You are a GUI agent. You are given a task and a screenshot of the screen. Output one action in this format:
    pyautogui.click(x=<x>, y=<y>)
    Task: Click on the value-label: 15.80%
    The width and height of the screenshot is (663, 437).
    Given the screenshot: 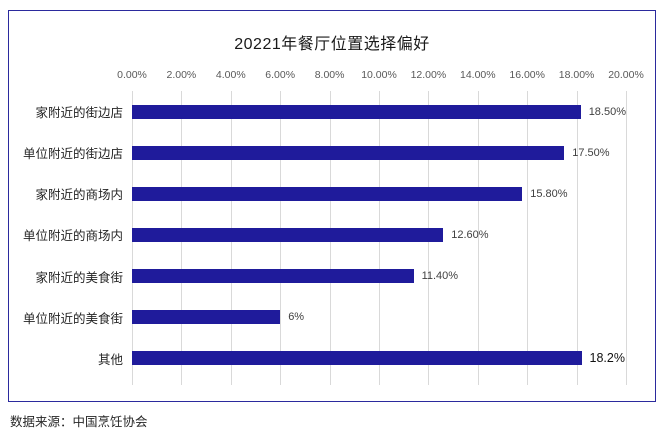 What is the action you would take?
    pyautogui.click(x=549, y=193)
    